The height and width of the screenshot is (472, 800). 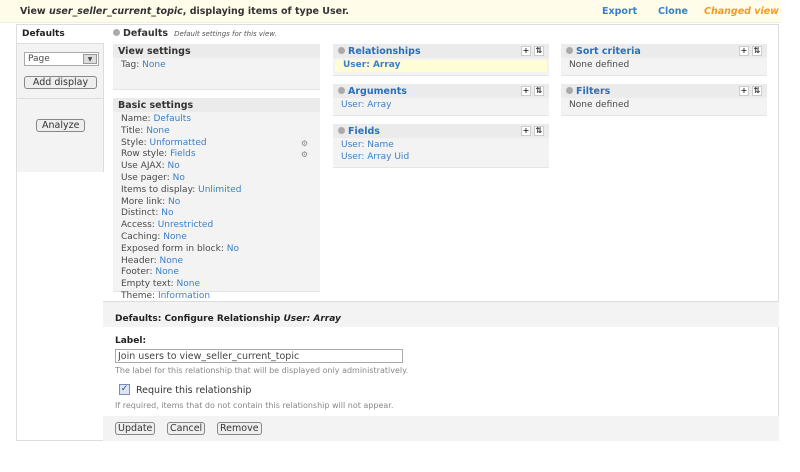 I want to click on export-link: Export, so click(x=620, y=11).